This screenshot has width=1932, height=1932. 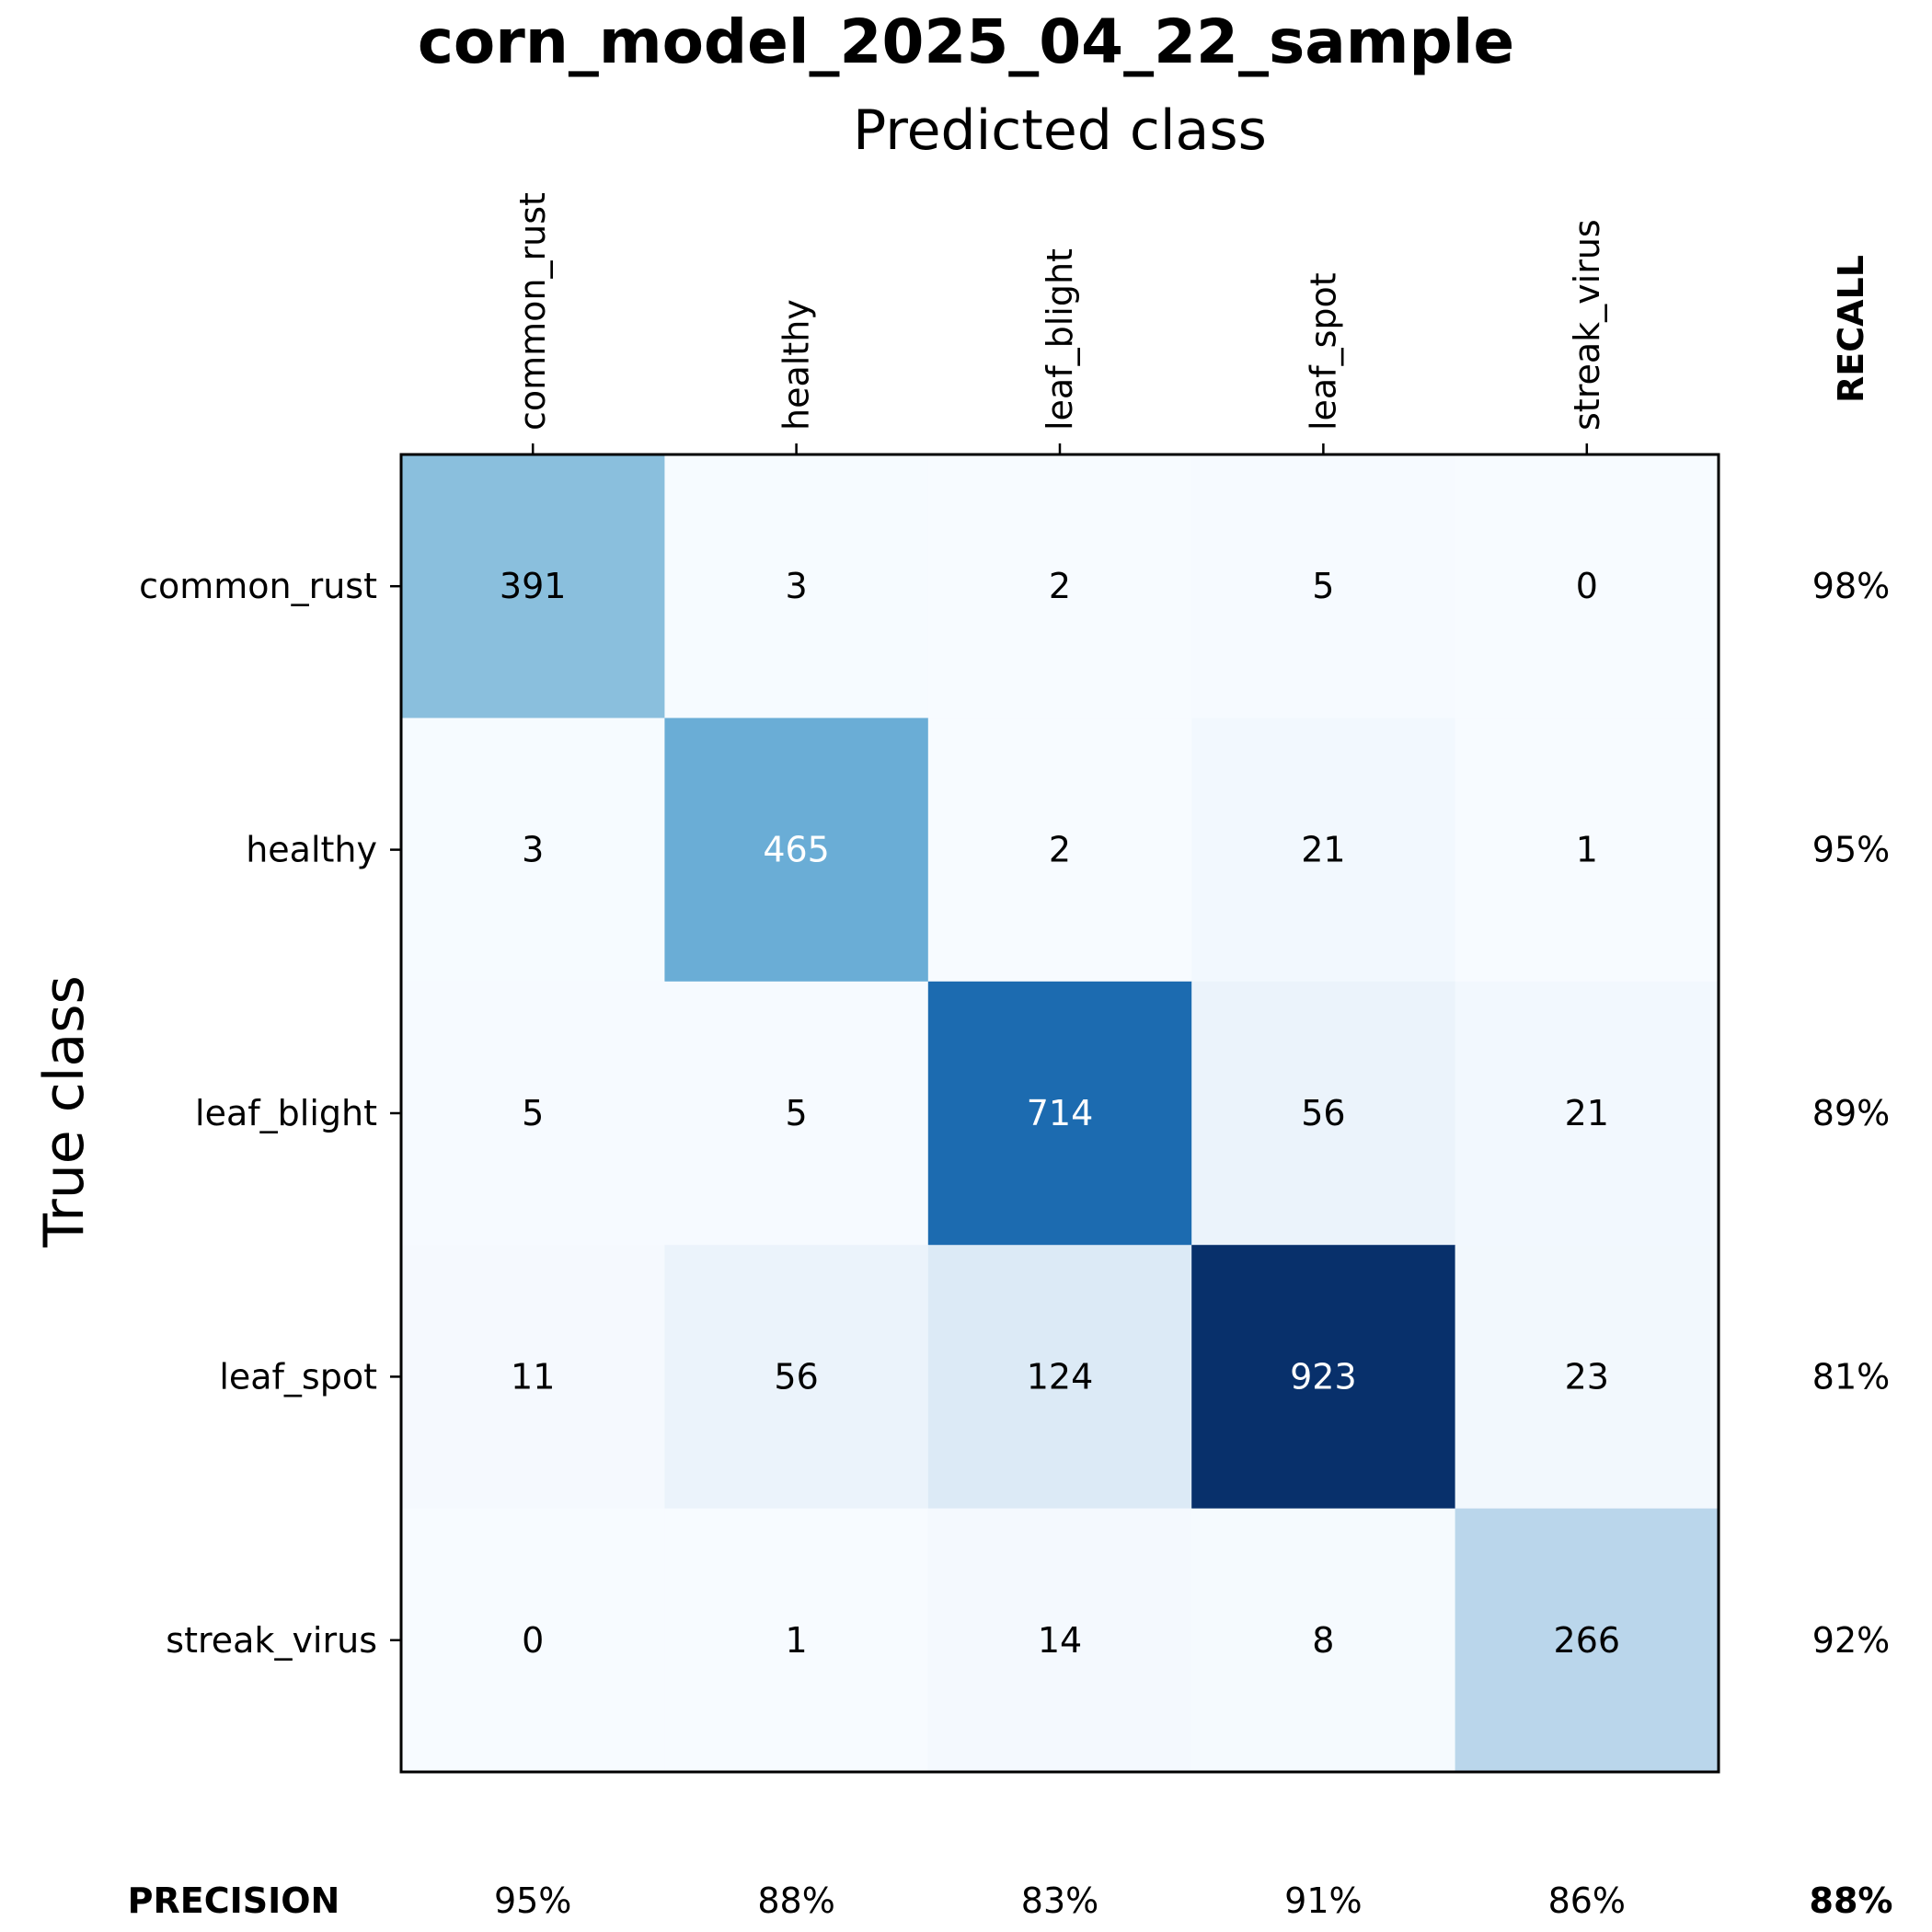 I want to click on cell-value-label: 8, so click(x=1323, y=1640).